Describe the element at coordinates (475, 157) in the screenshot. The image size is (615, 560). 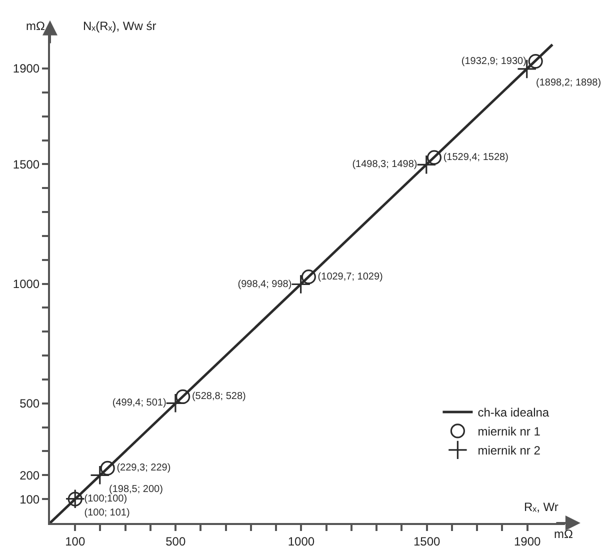
I see `data-label: (1529,4; 1528)` at that location.